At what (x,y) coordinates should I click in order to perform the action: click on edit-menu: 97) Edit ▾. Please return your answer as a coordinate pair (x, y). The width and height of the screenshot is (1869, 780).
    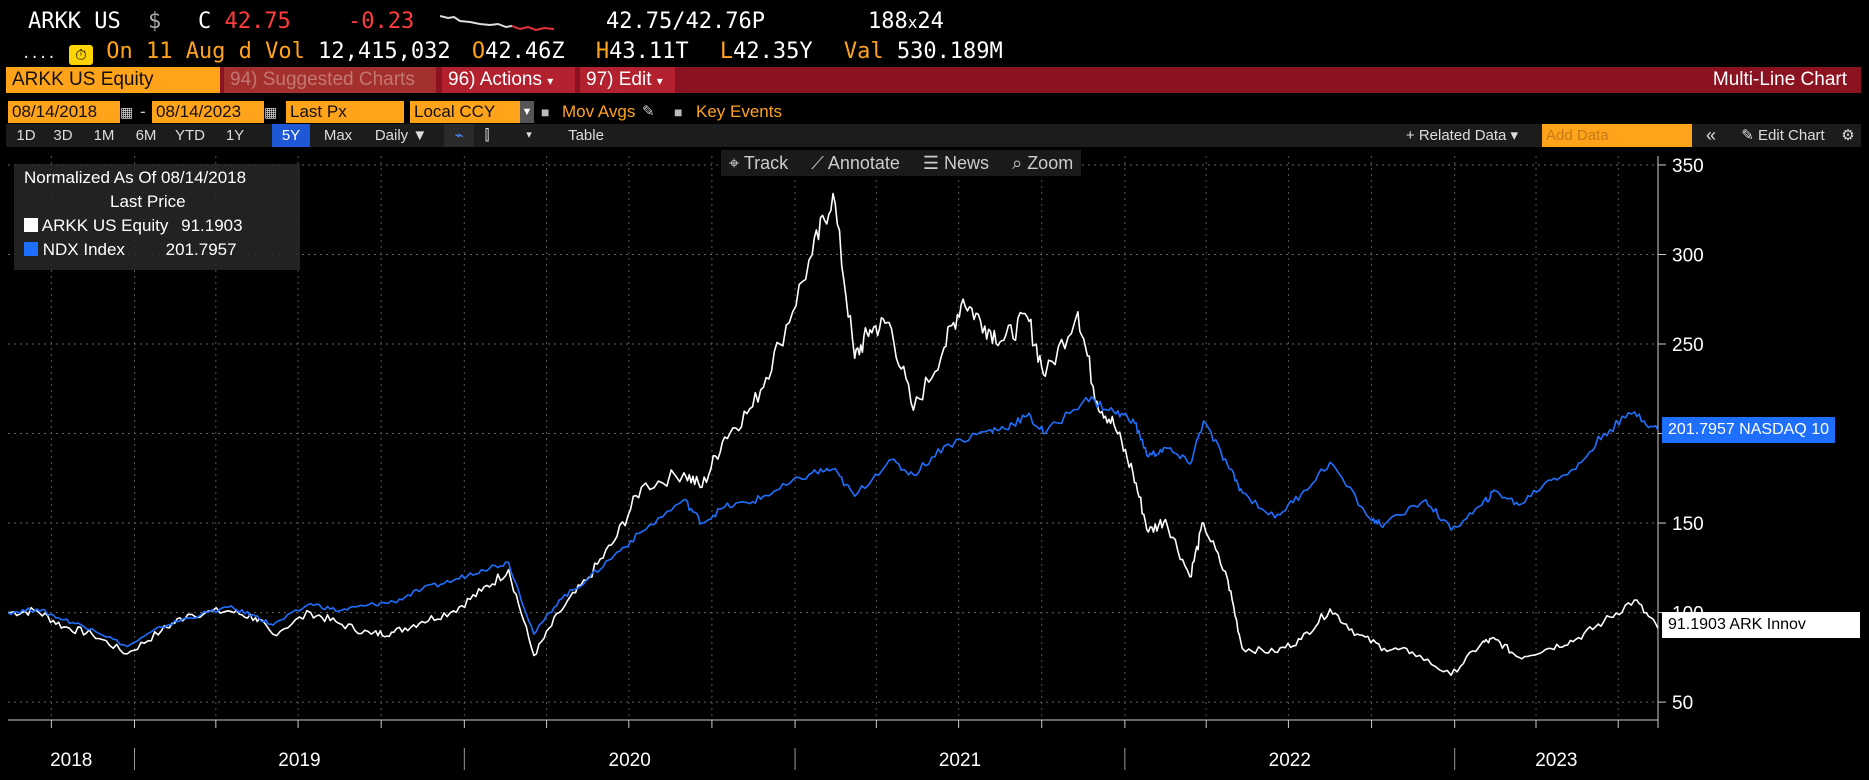
    Looking at the image, I should click on (627, 80).